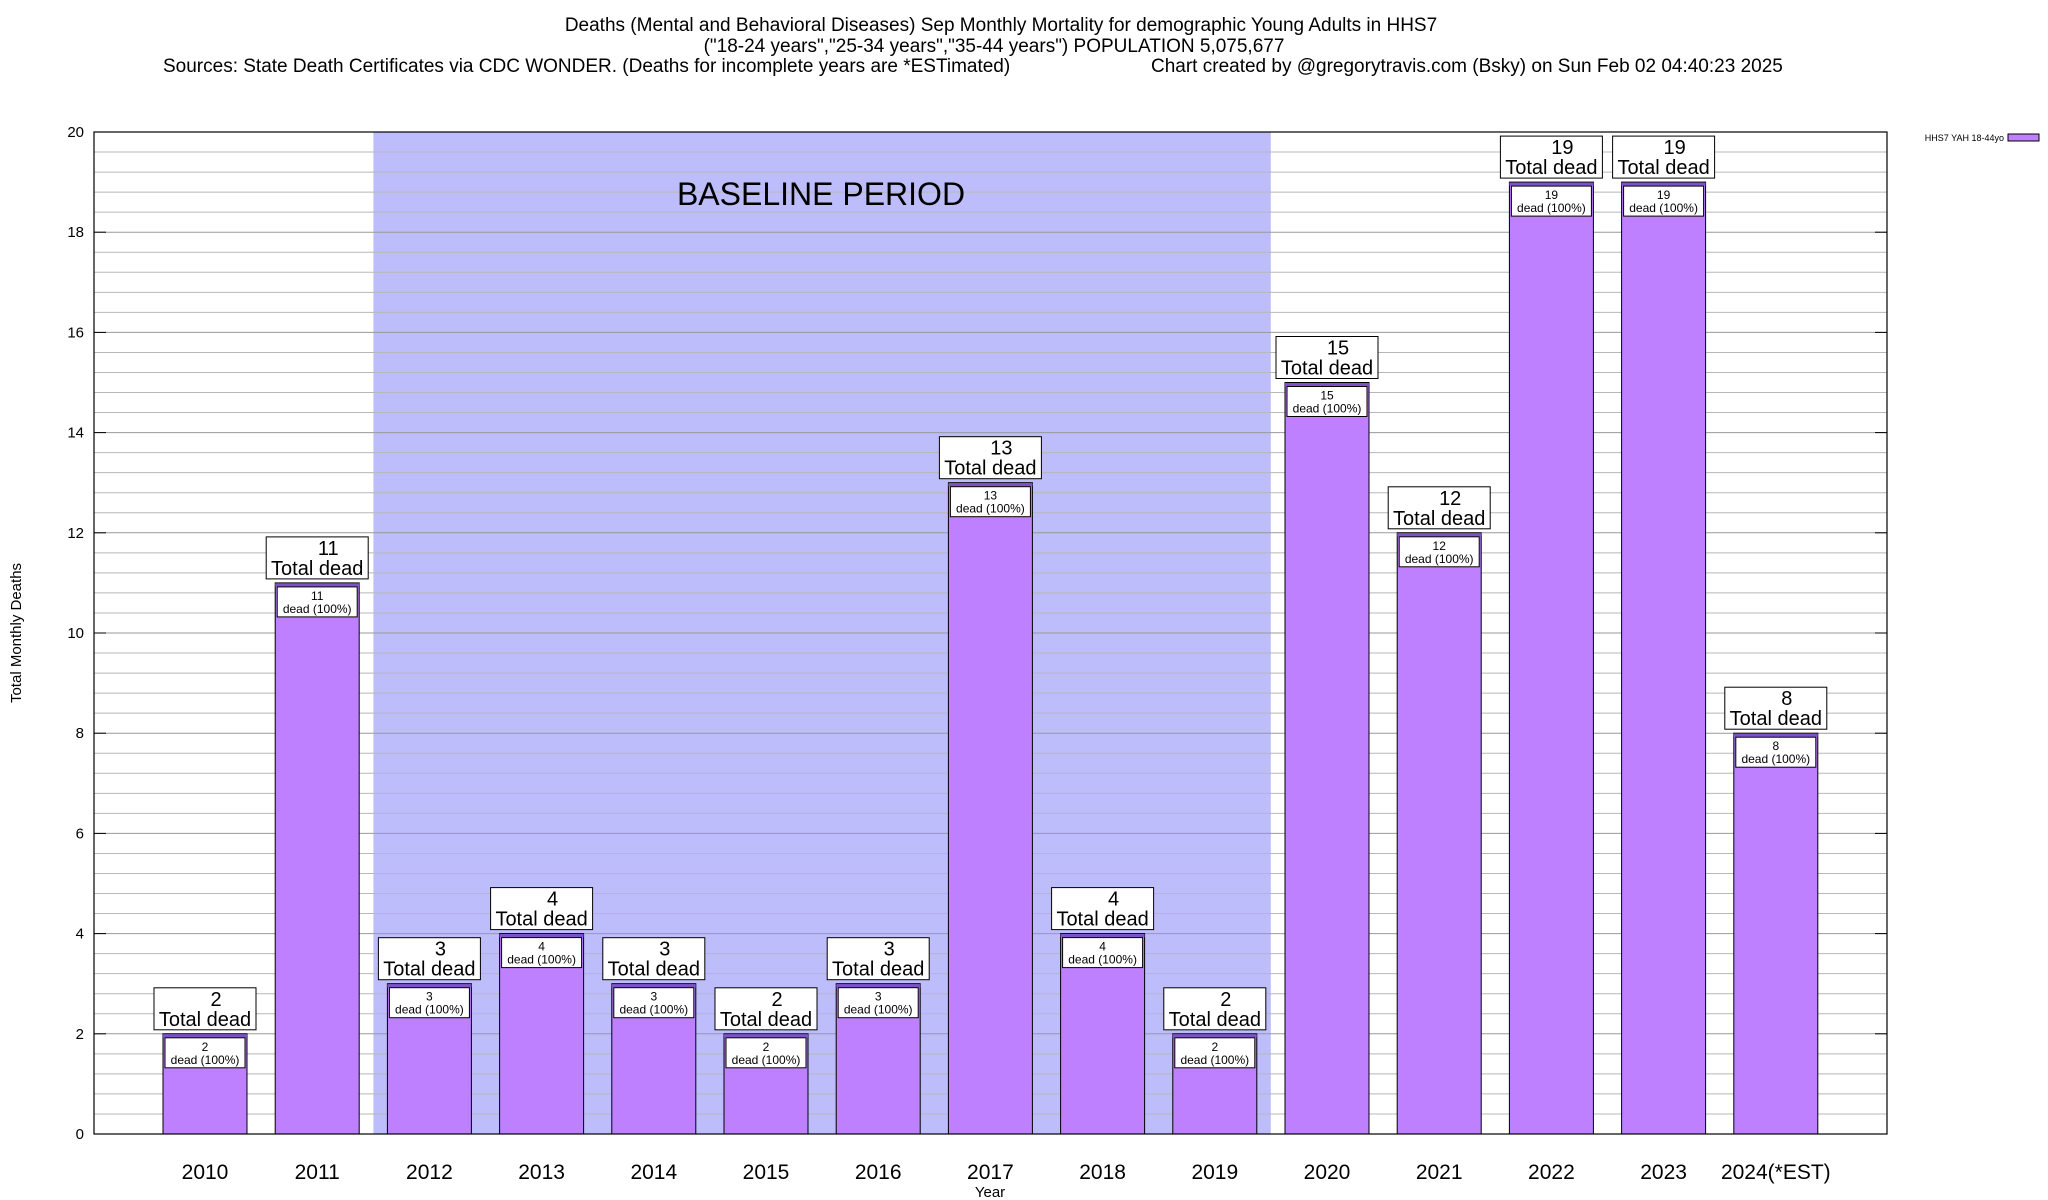  What do you see at coordinates (429, 1172) in the screenshot?
I see `x-tick-label: 2012` at bounding box center [429, 1172].